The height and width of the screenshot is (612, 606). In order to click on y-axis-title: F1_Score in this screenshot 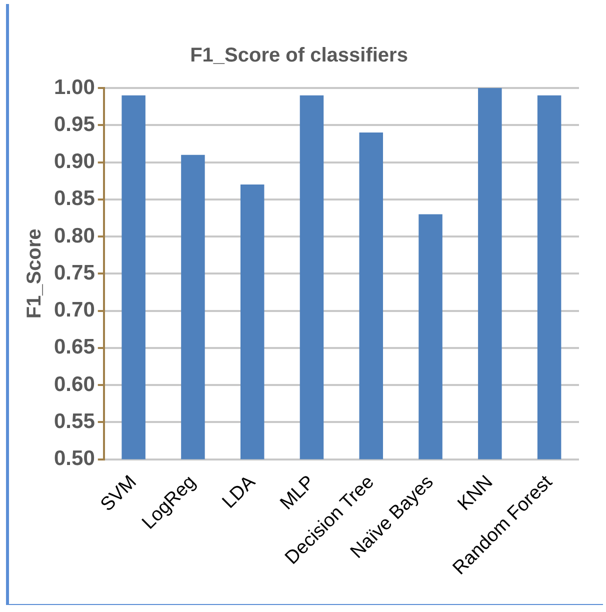, I will do `click(35, 273)`.